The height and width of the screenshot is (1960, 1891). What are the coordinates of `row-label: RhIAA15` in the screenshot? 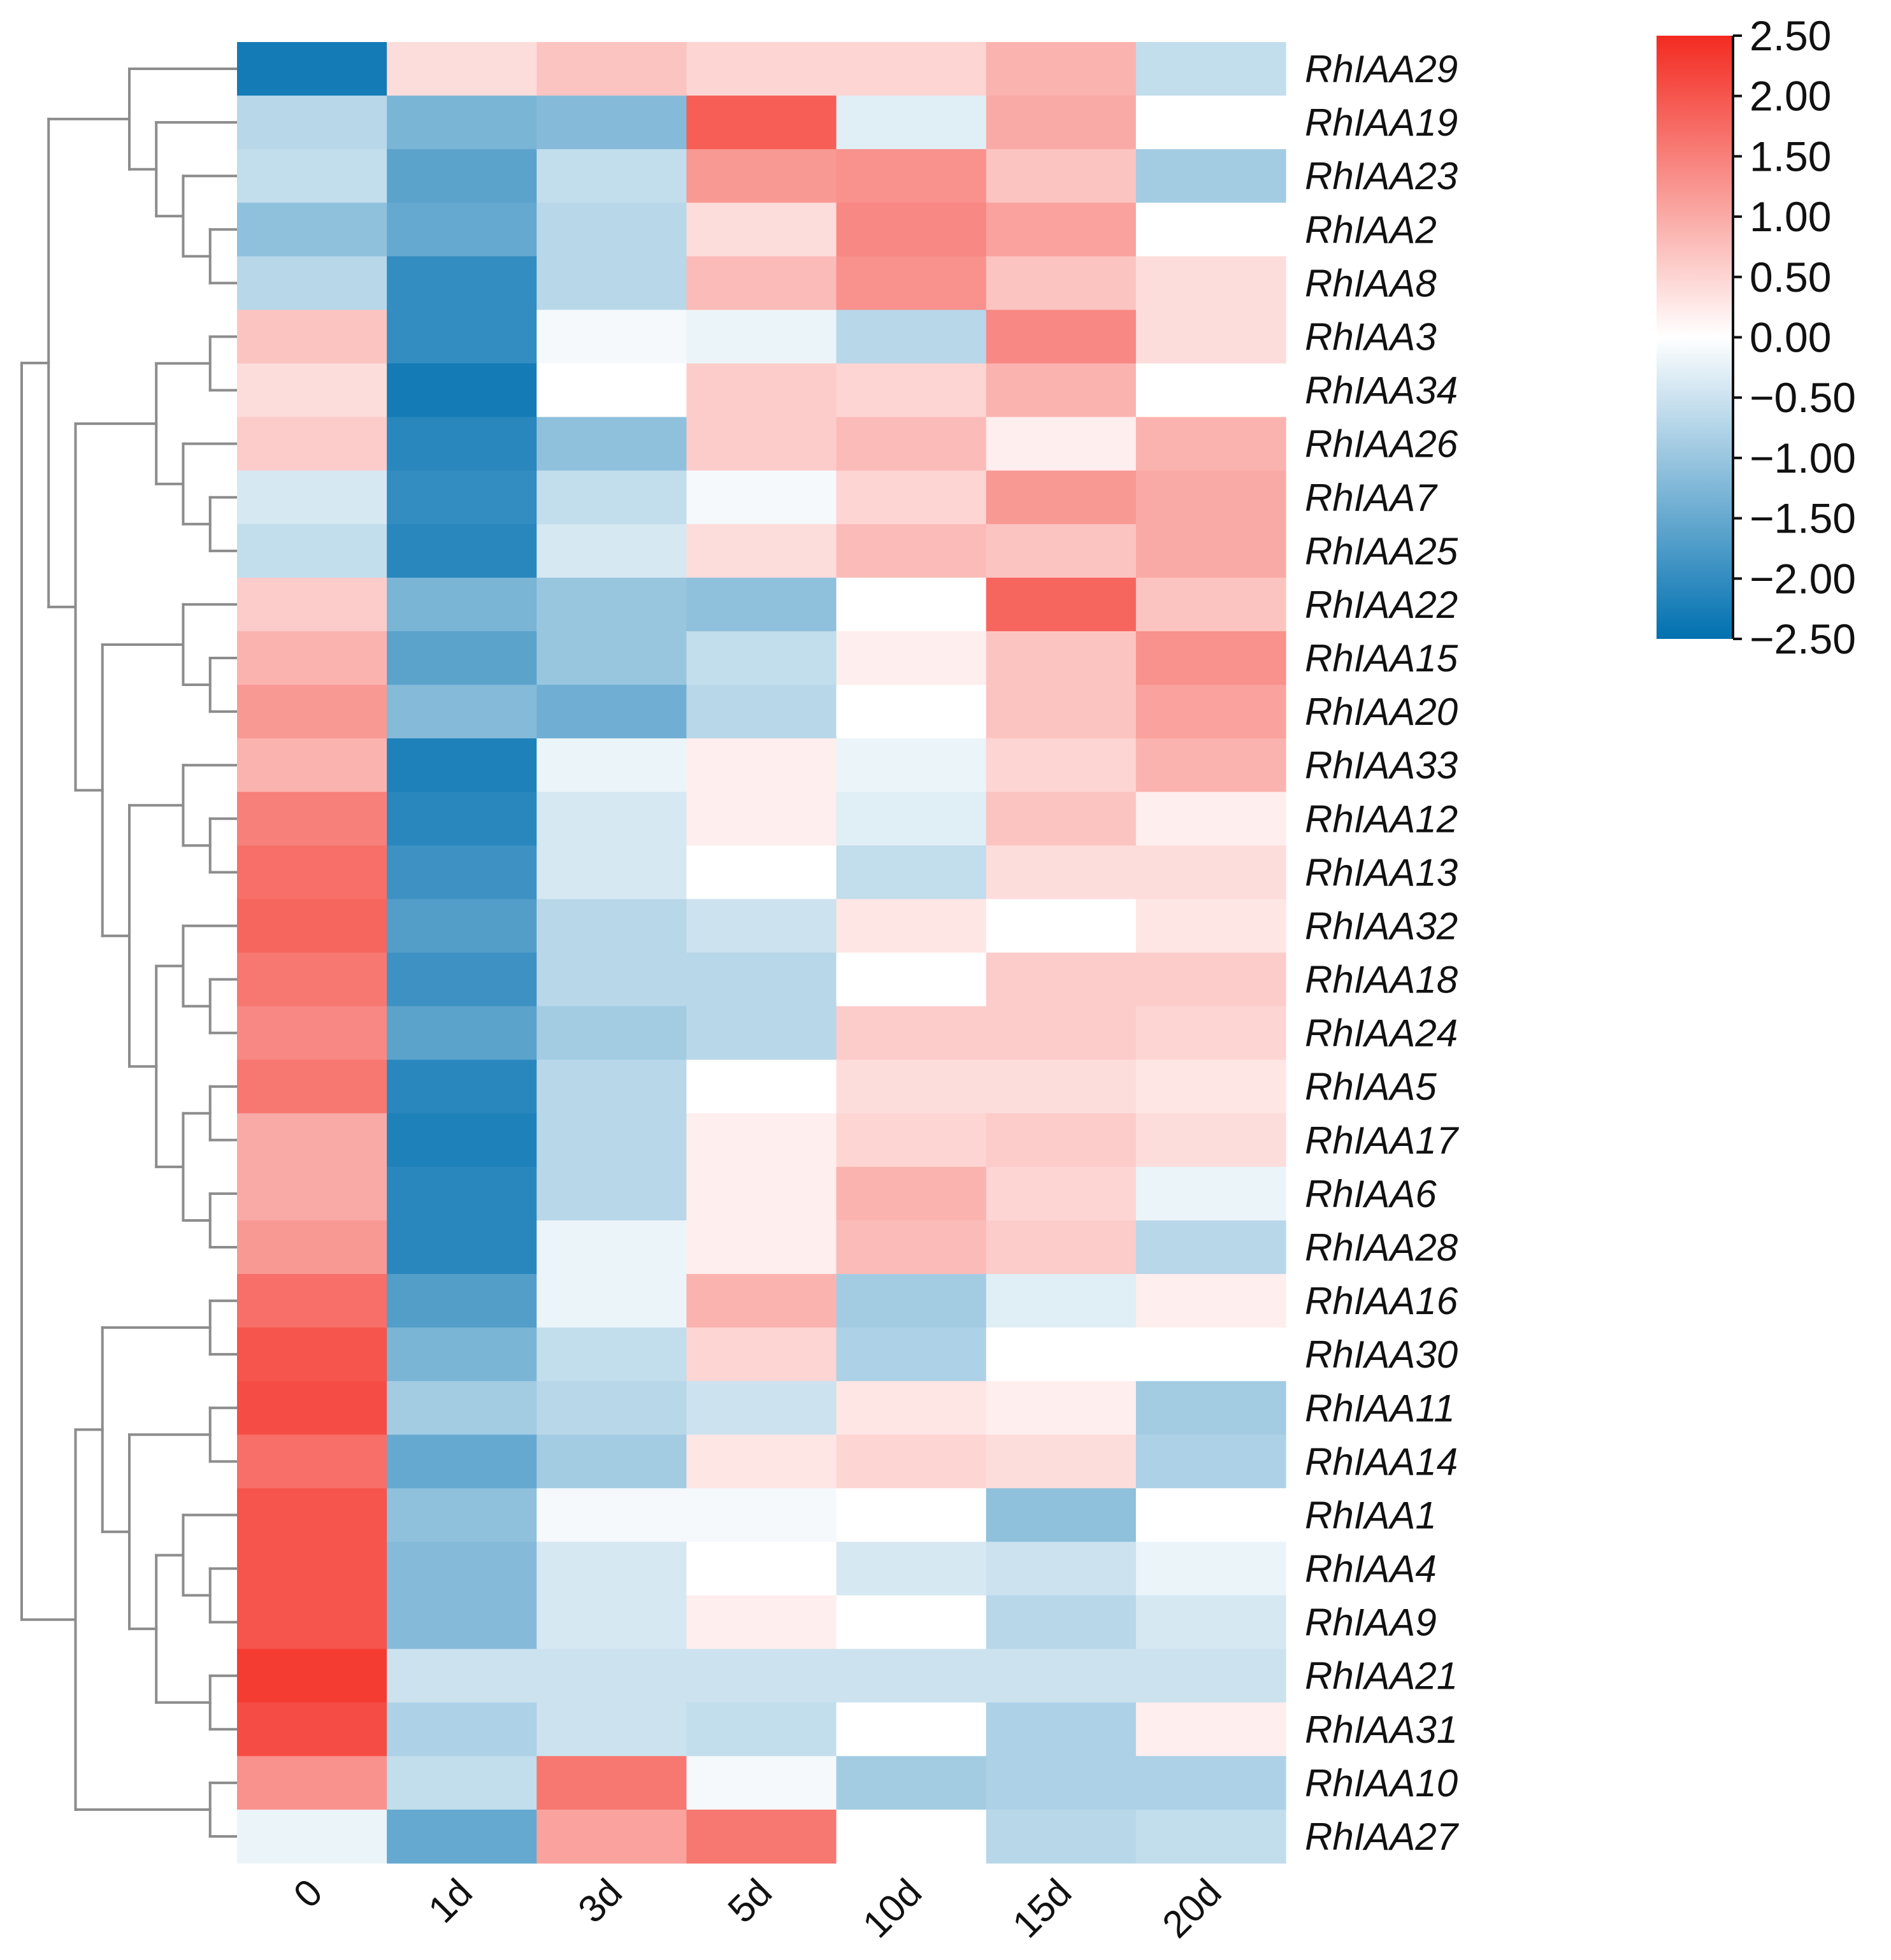 It's located at (1382, 658).